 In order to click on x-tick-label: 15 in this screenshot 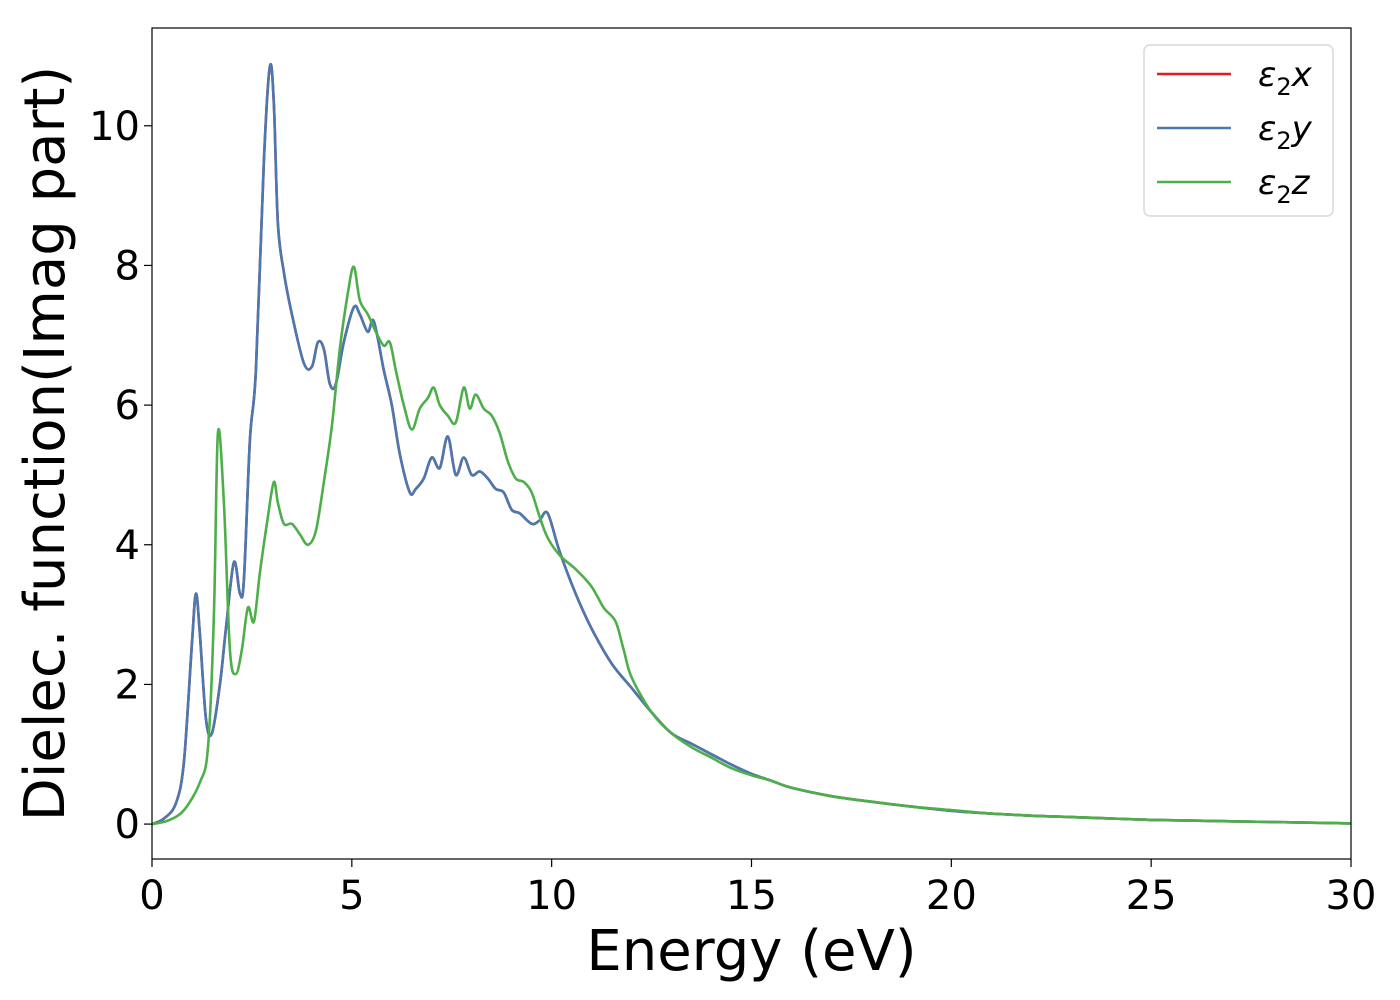, I will do `click(751, 896)`.